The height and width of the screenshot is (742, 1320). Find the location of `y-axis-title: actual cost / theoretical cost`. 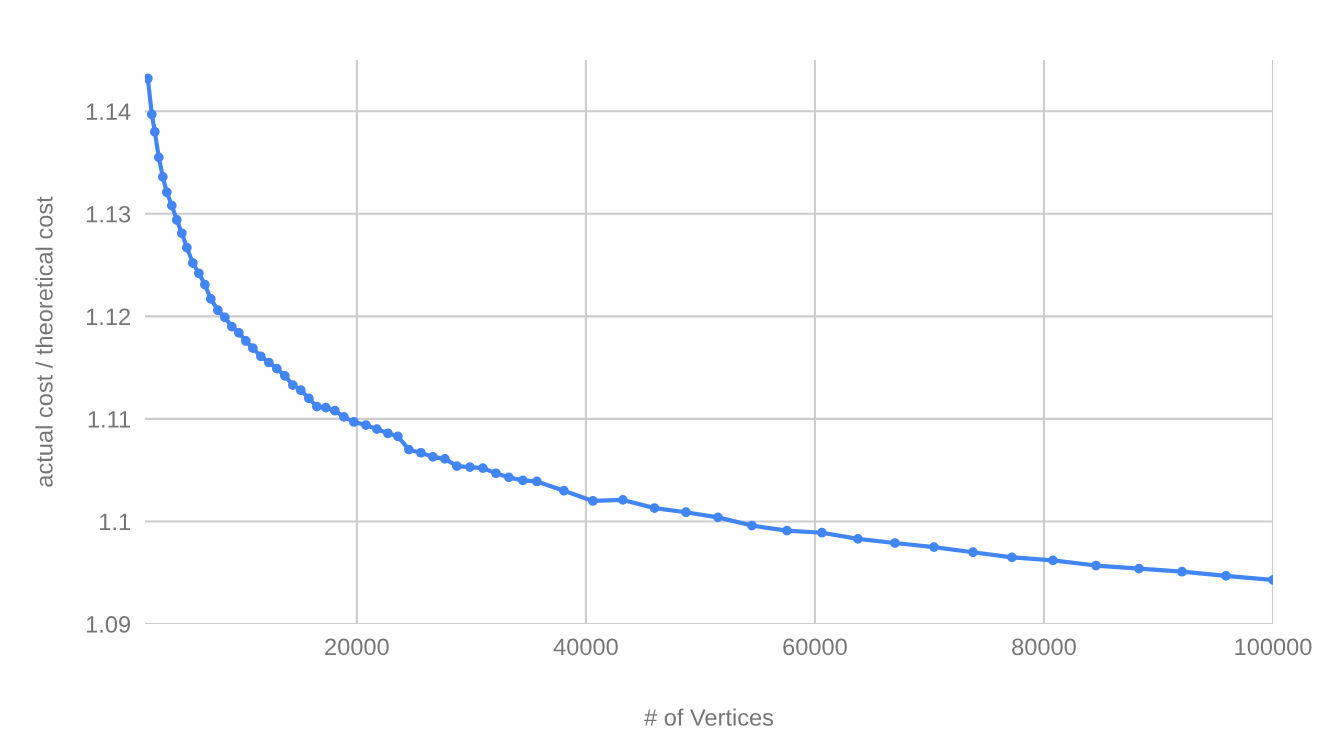

y-axis-title: actual cost / theoretical cost is located at coordinates (44, 341).